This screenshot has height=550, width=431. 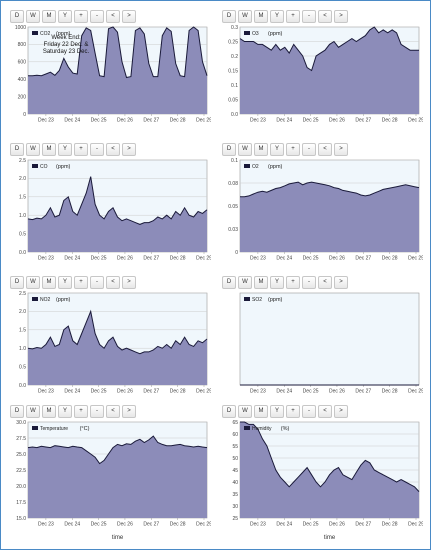 What do you see at coordinates (85, 429) in the screenshot?
I see `legend-unit: (°C)` at bounding box center [85, 429].